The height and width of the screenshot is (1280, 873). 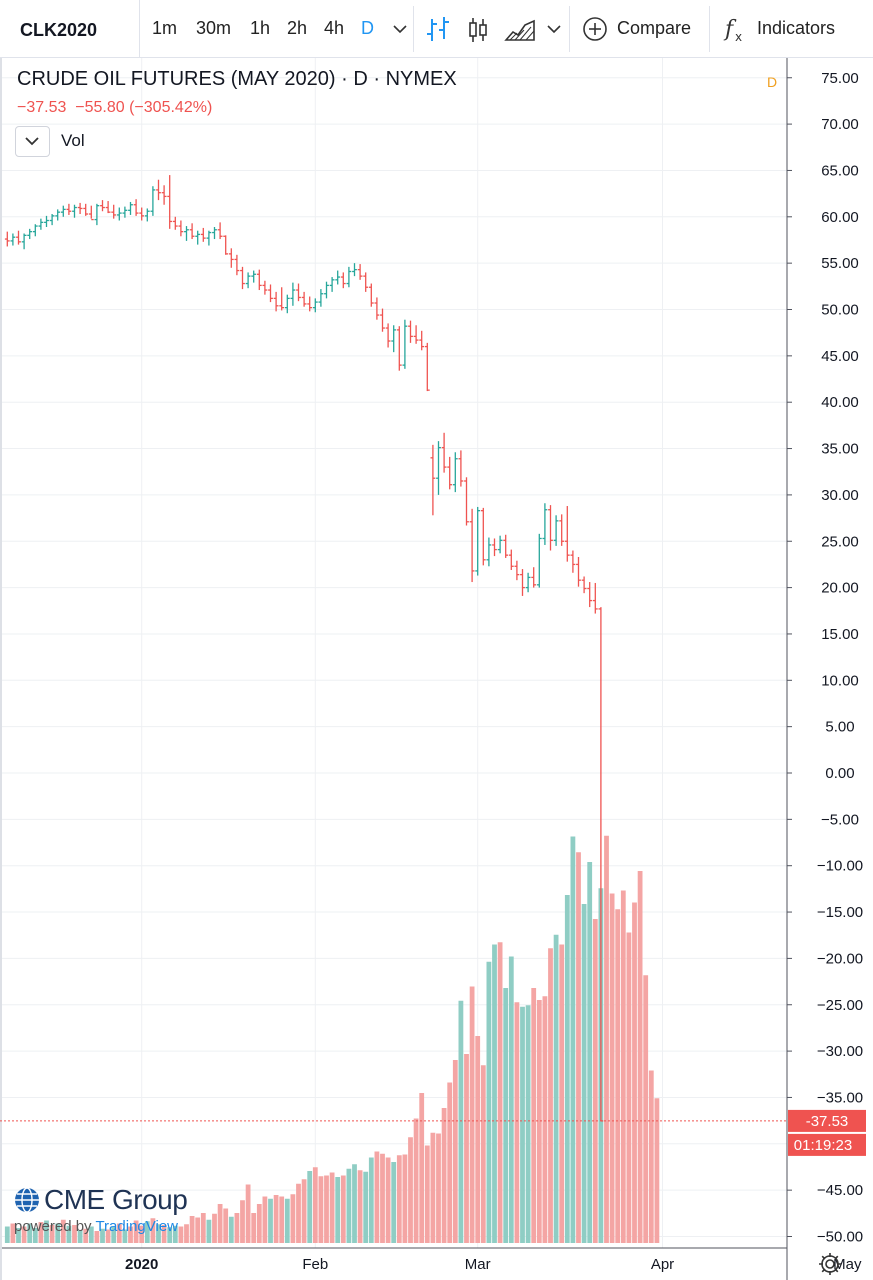 I want to click on gear-icon, so click(x=830, y=1264).